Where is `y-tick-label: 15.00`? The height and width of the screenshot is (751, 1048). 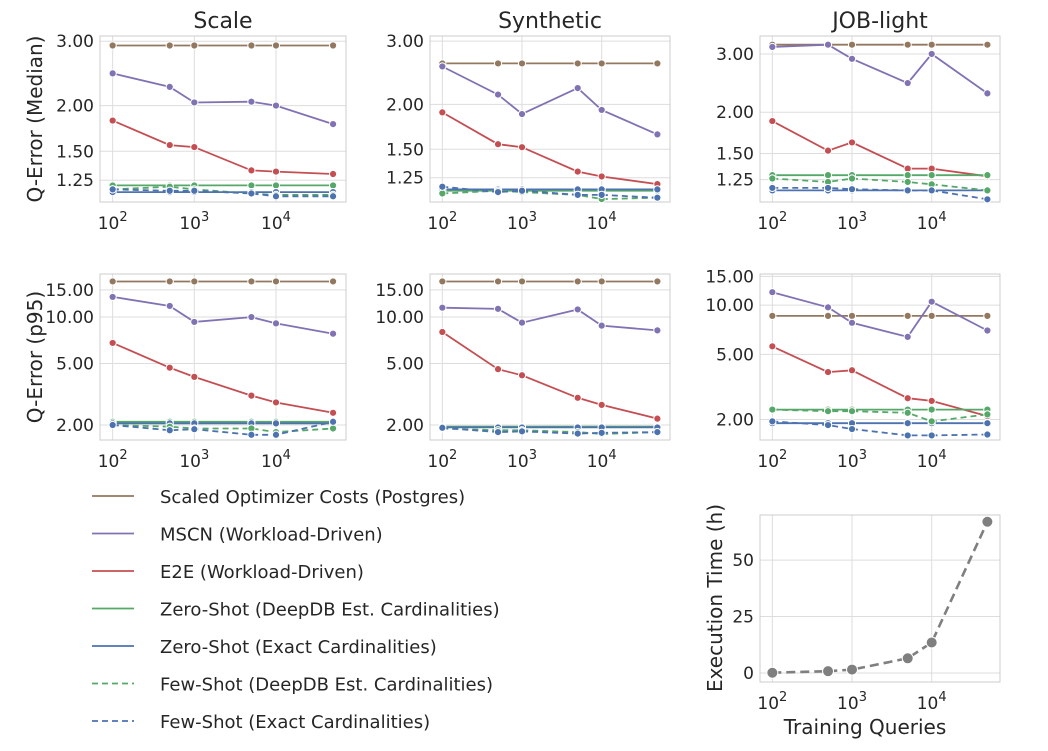 y-tick-label: 15.00 is located at coordinates (729, 277).